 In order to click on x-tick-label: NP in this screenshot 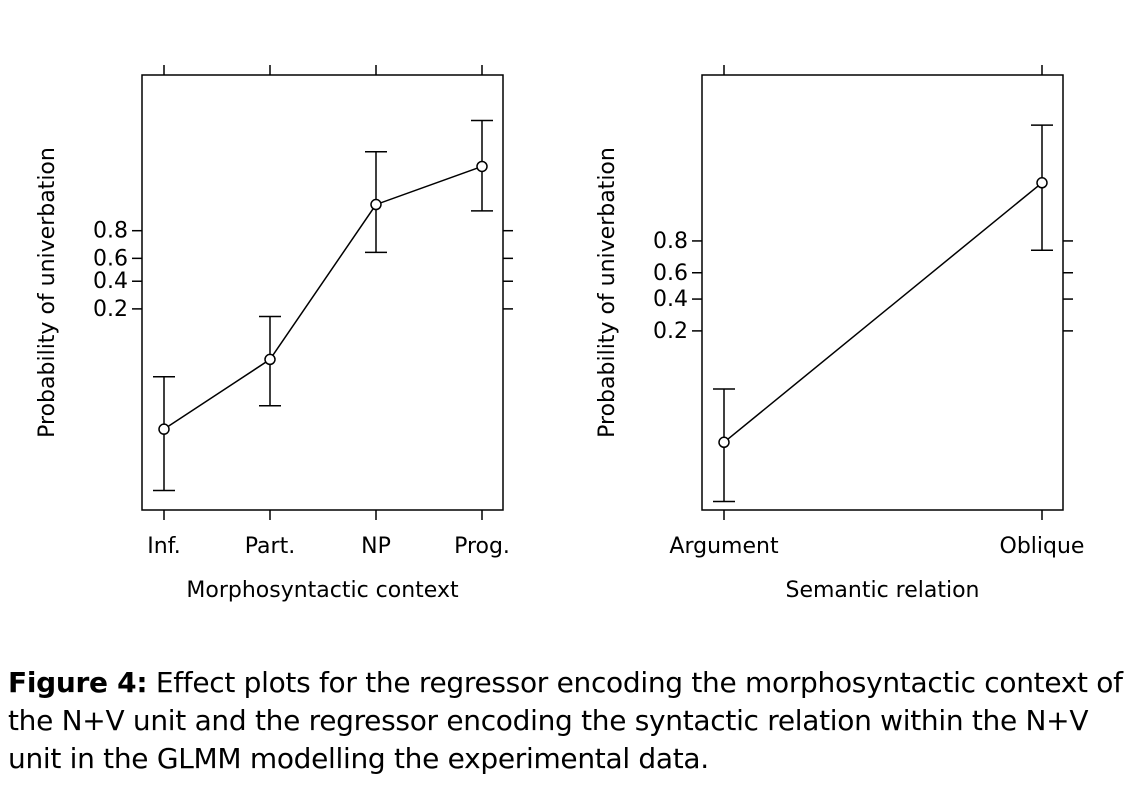, I will do `click(376, 546)`.